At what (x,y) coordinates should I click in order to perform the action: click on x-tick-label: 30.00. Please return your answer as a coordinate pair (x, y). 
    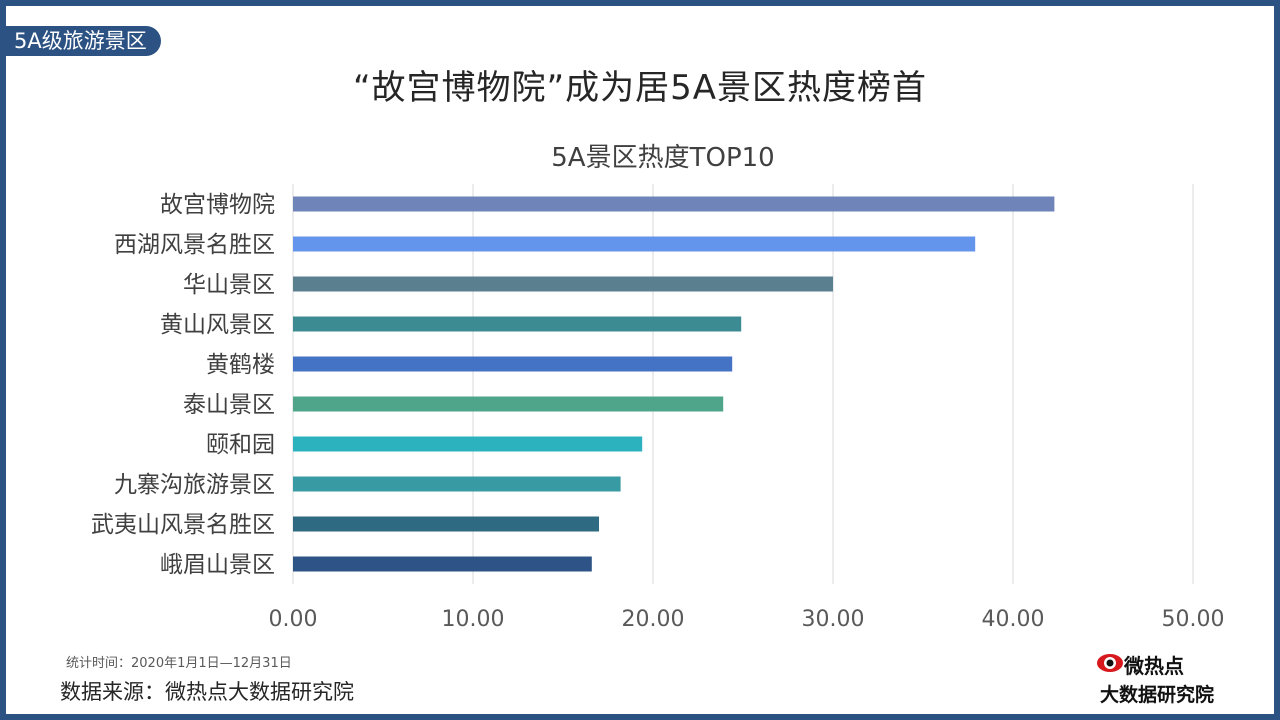
    Looking at the image, I should click on (833, 619).